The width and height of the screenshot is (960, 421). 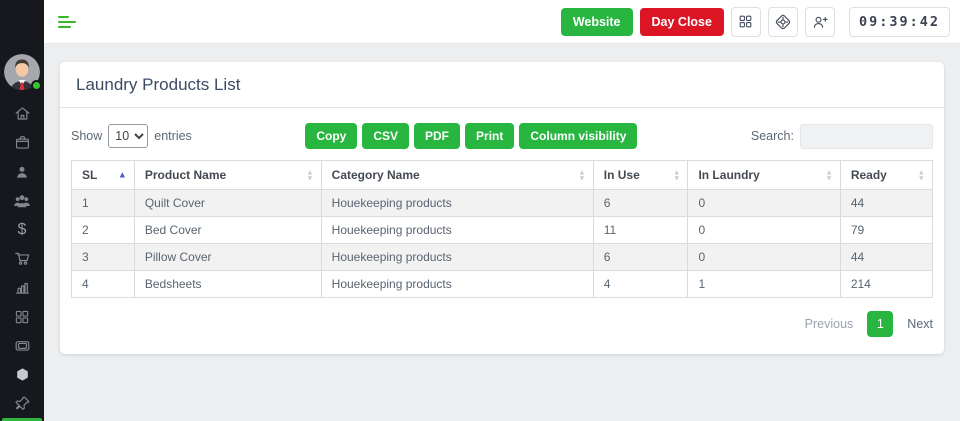 I want to click on day-close-button: Day Close, so click(x=681, y=21).